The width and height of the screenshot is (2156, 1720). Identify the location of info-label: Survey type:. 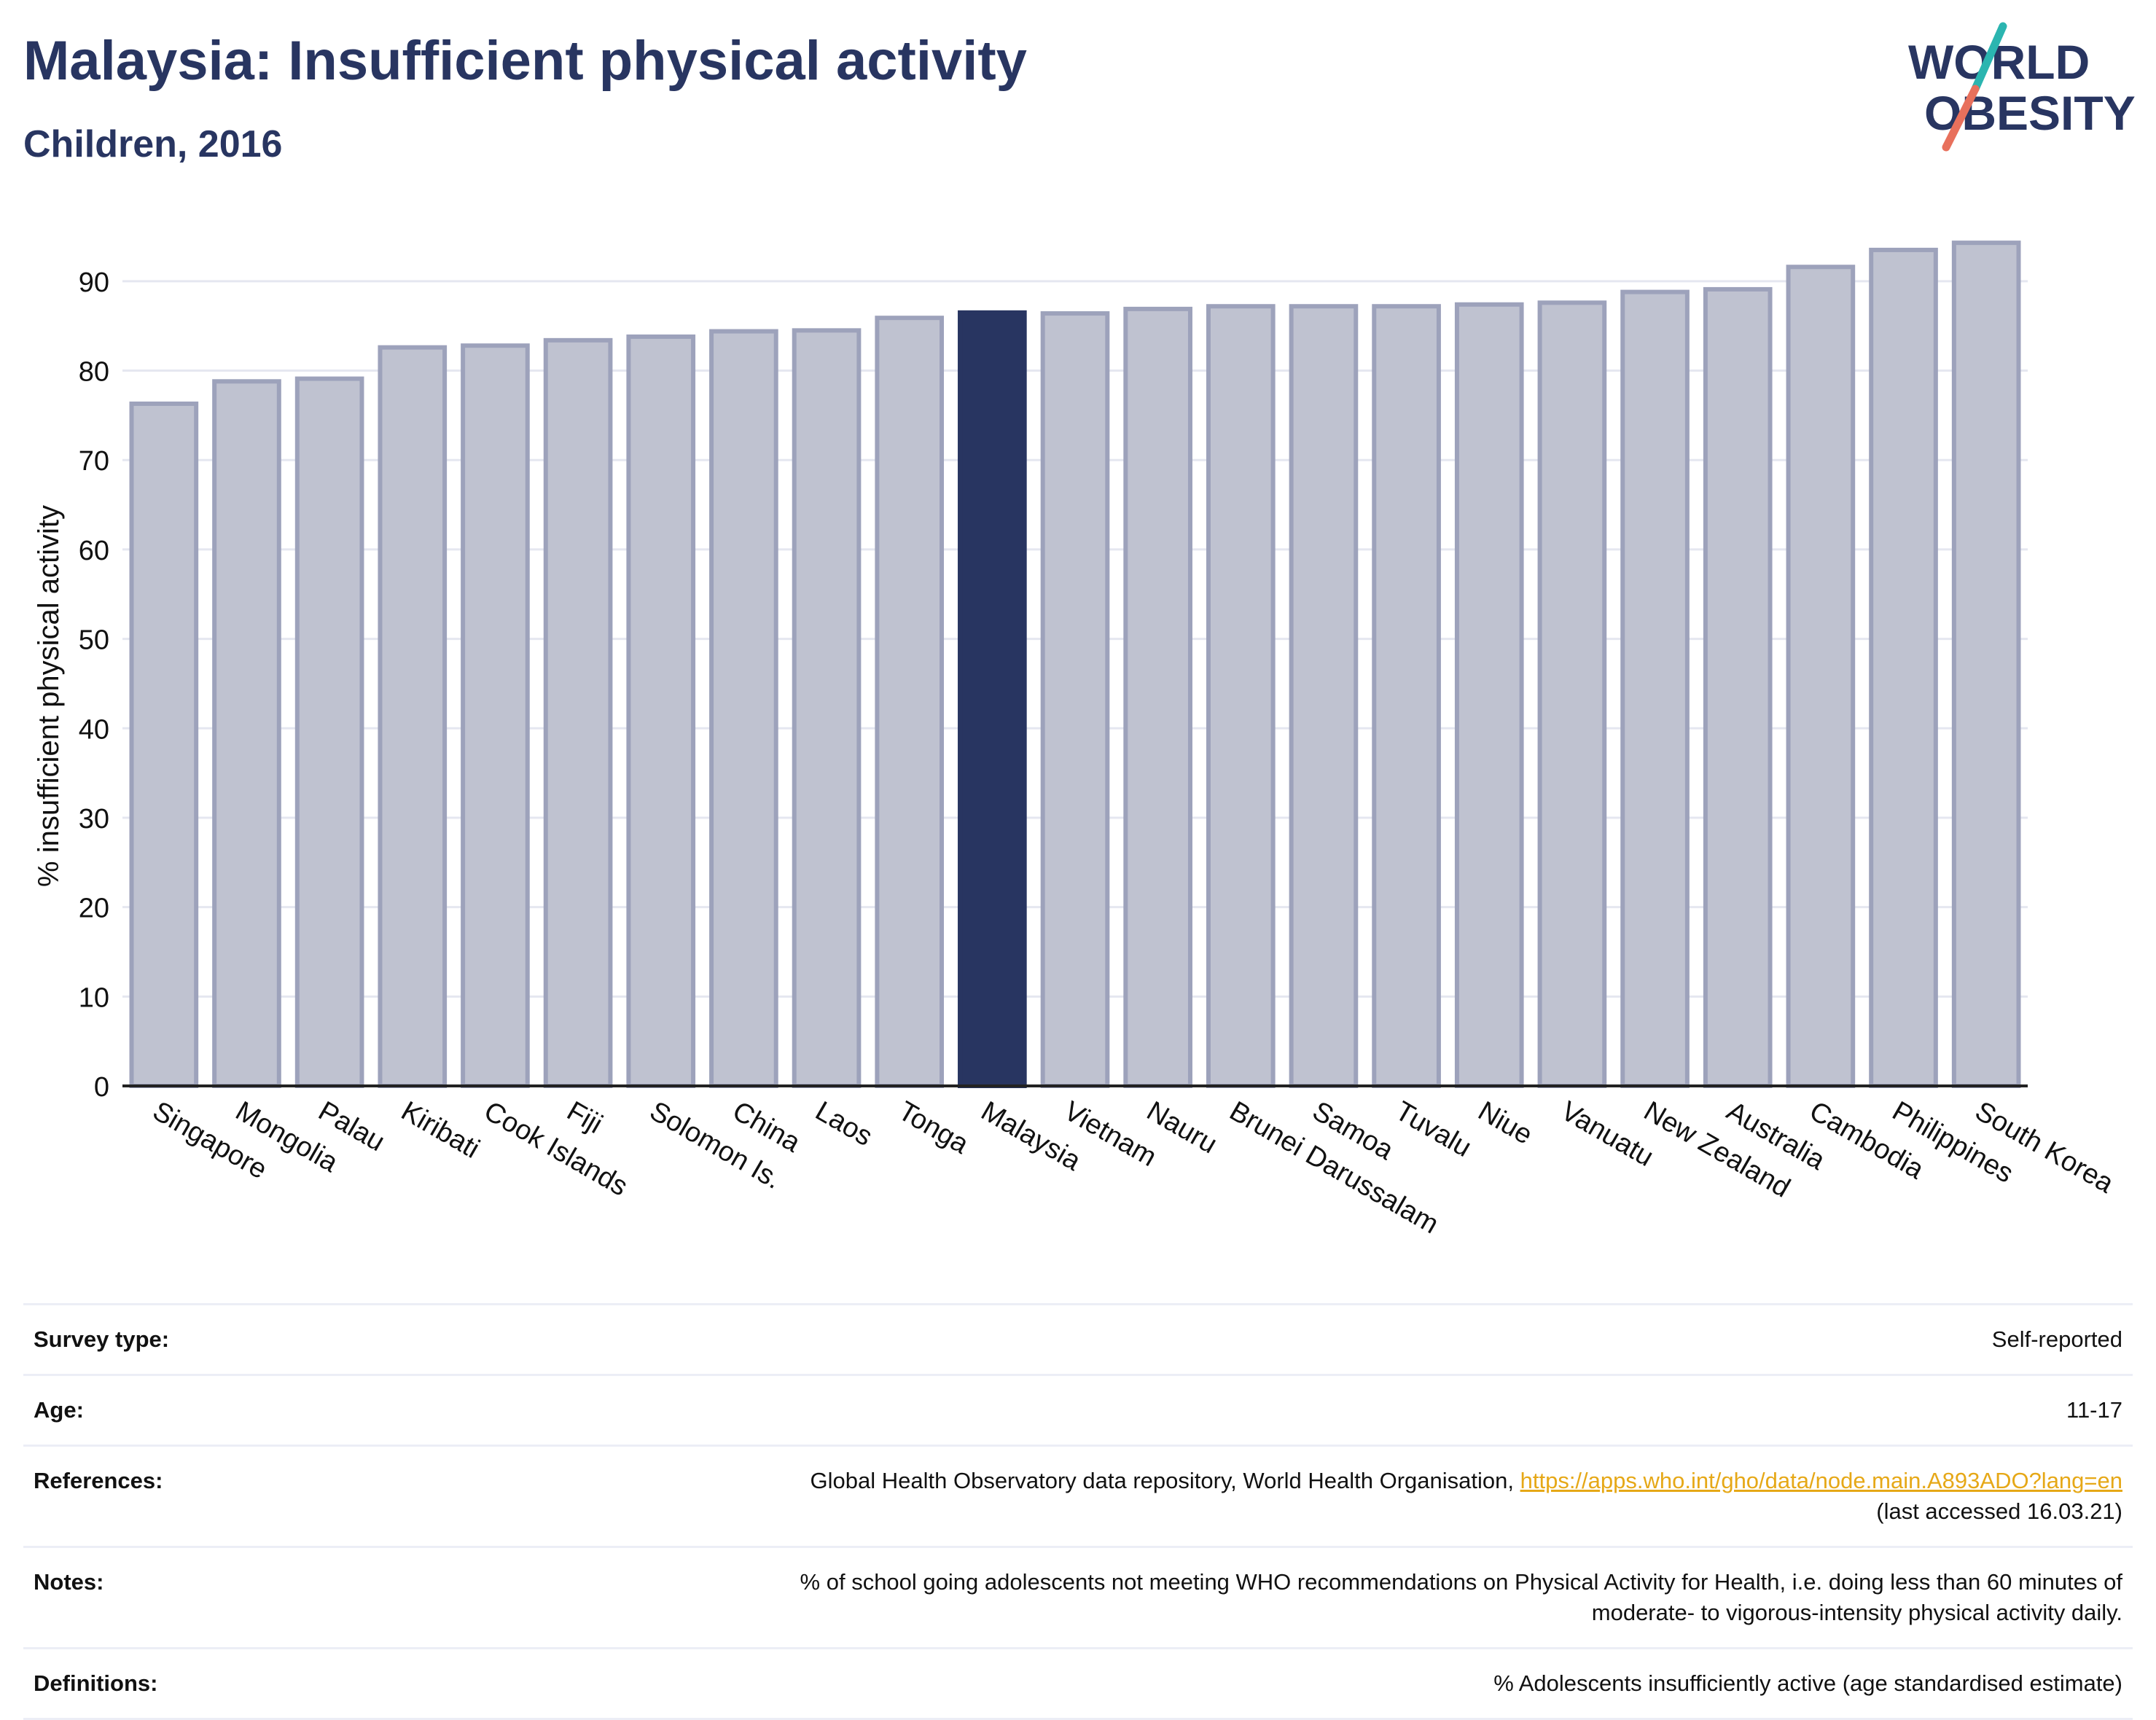
(165, 1339).